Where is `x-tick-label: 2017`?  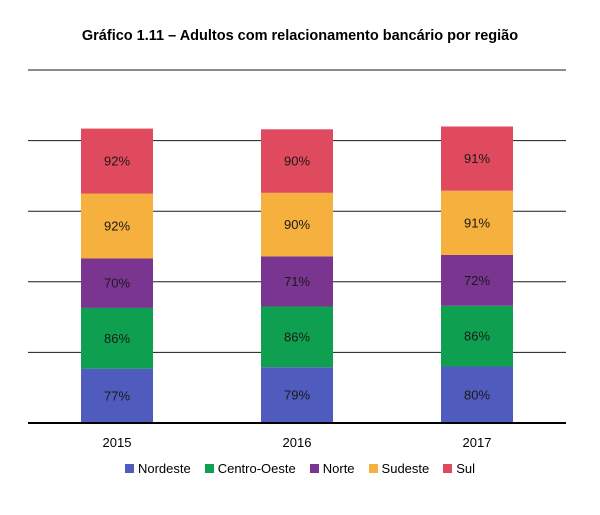 x-tick-label: 2017 is located at coordinates (477, 442).